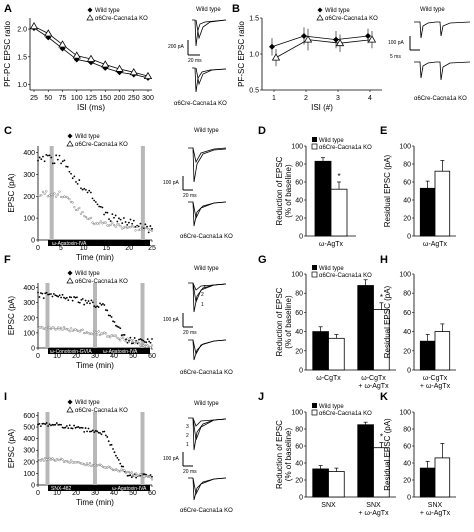  Describe the element at coordinates (125, 488) in the screenshot. I see `drug-bar-i2` at that location.